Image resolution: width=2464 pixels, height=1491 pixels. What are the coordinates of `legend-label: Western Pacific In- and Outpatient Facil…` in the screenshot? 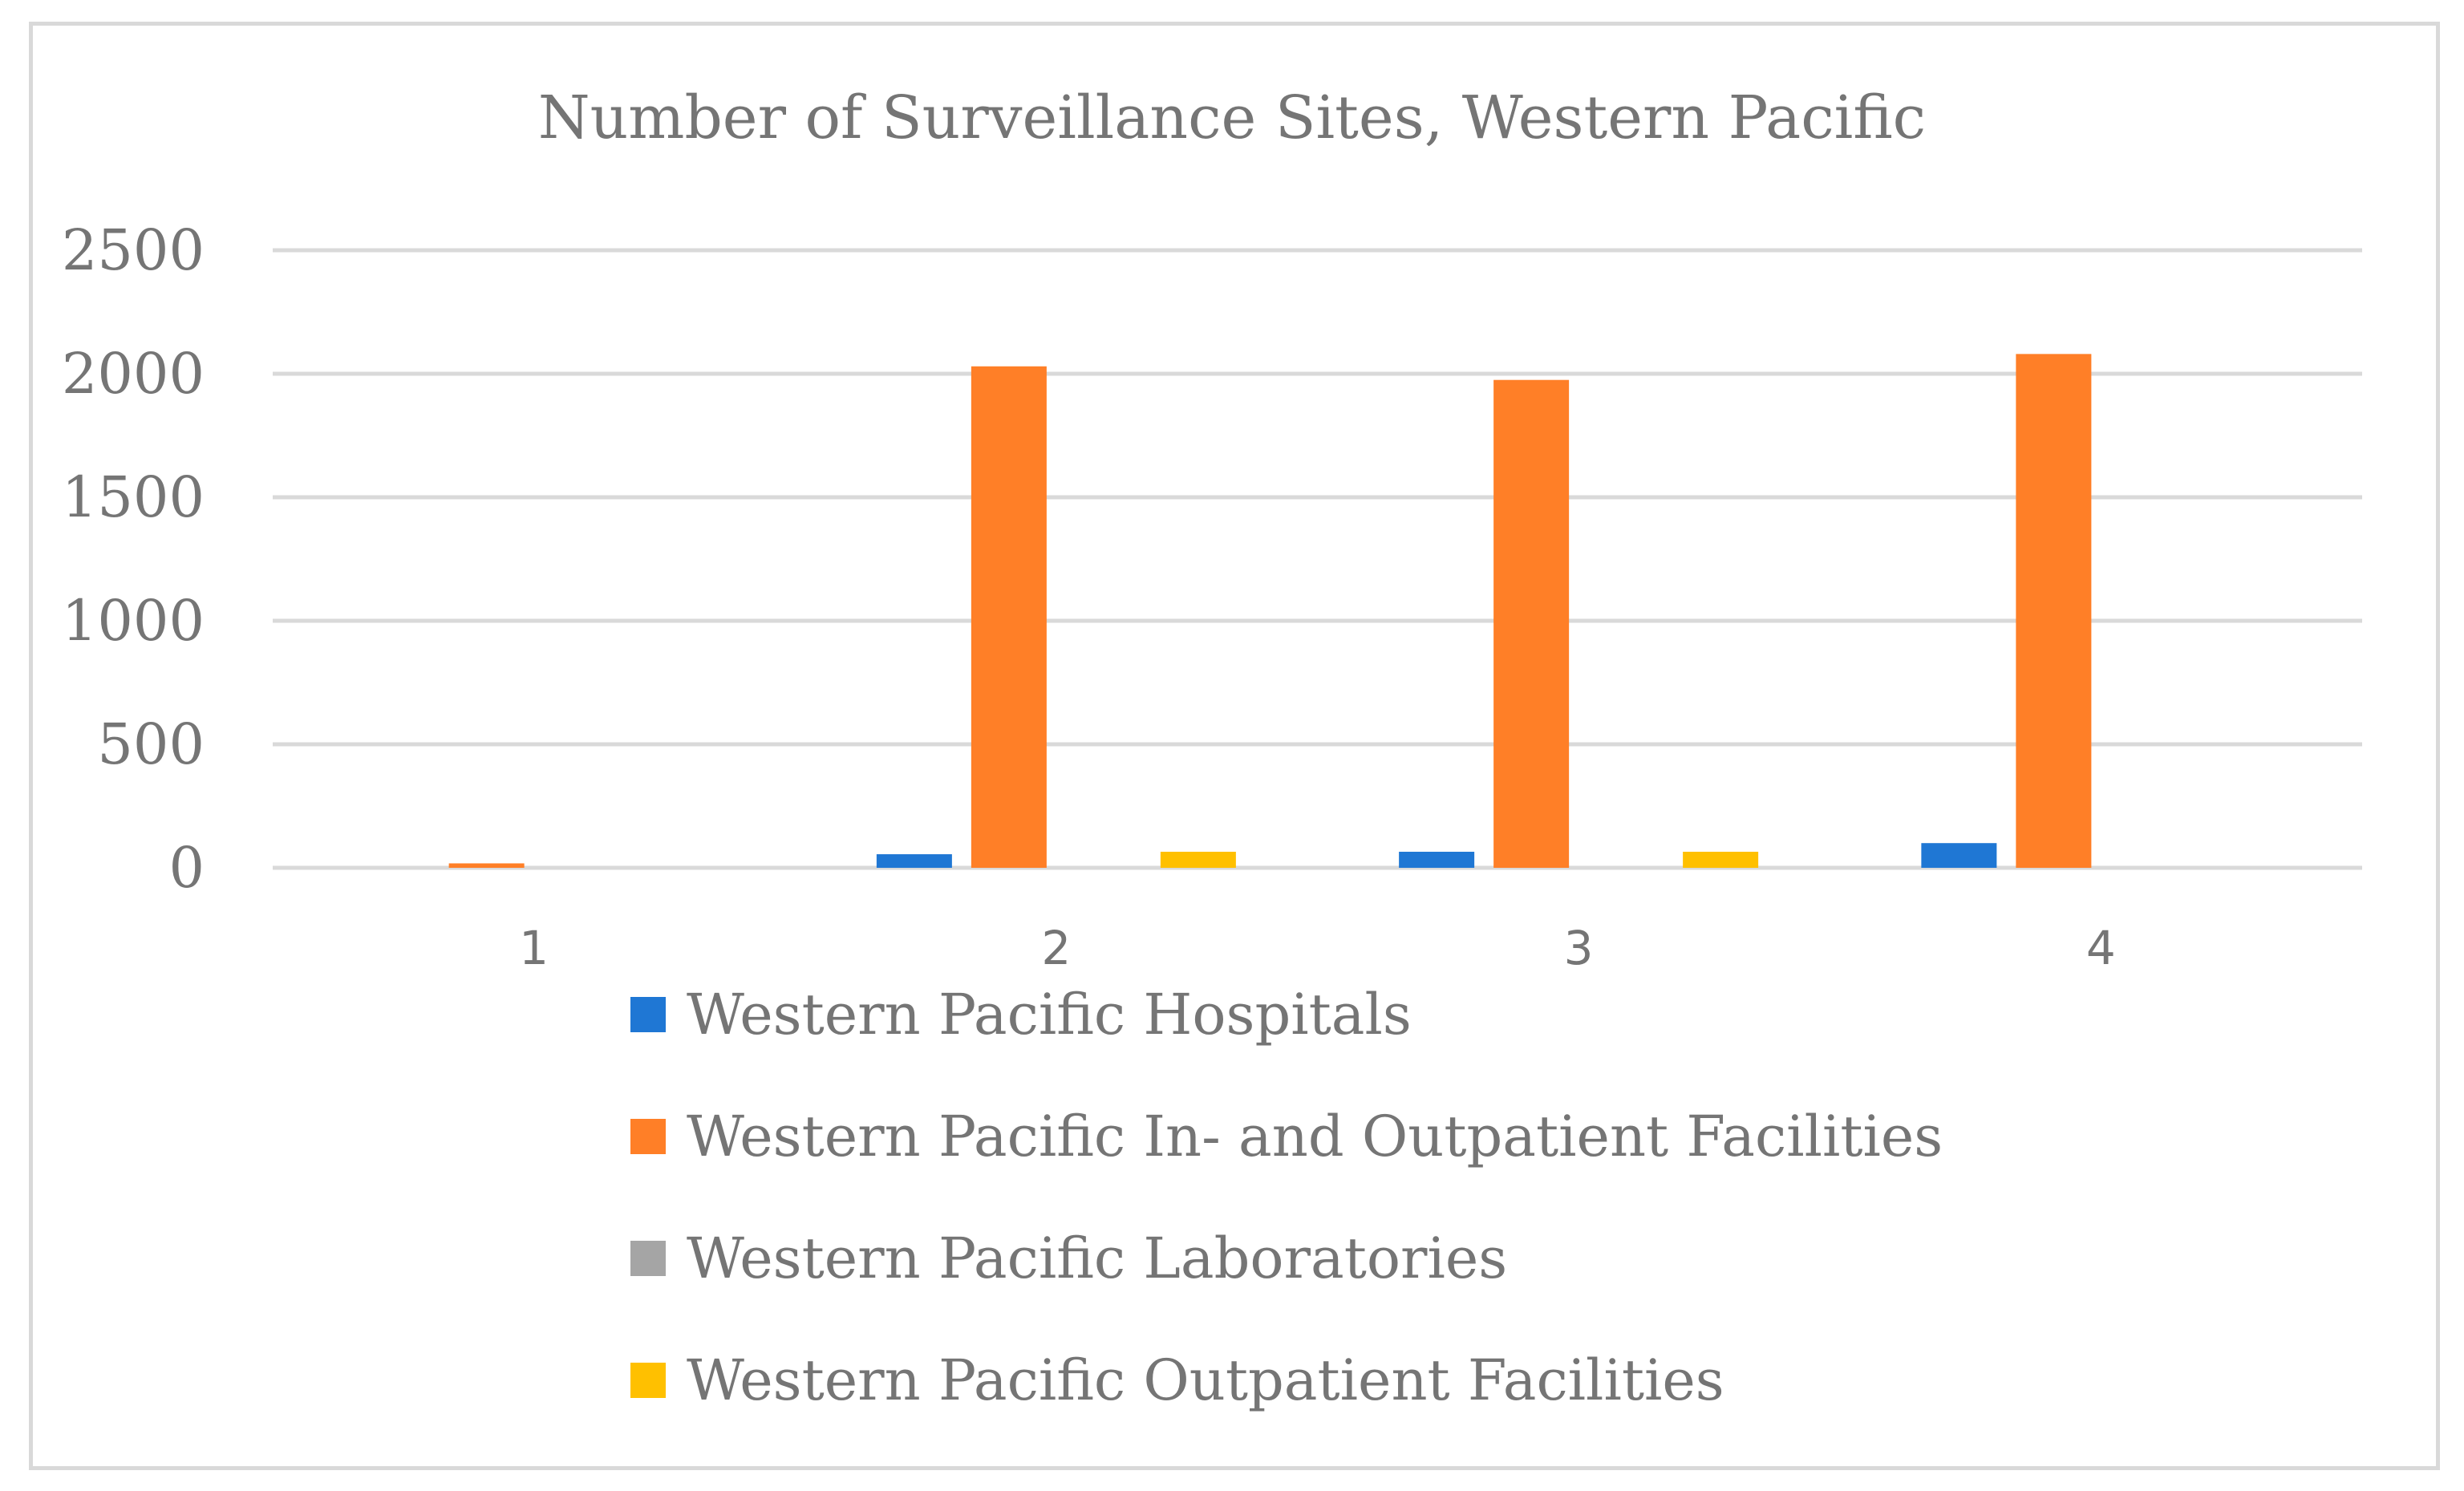 It's located at (1315, 1136).